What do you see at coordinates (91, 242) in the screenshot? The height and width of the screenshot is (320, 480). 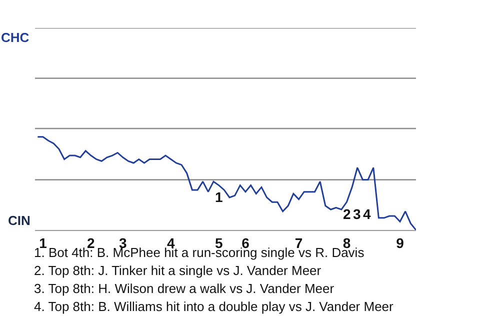 I see `x-tick-label: 2` at bounding box center [91, 242].